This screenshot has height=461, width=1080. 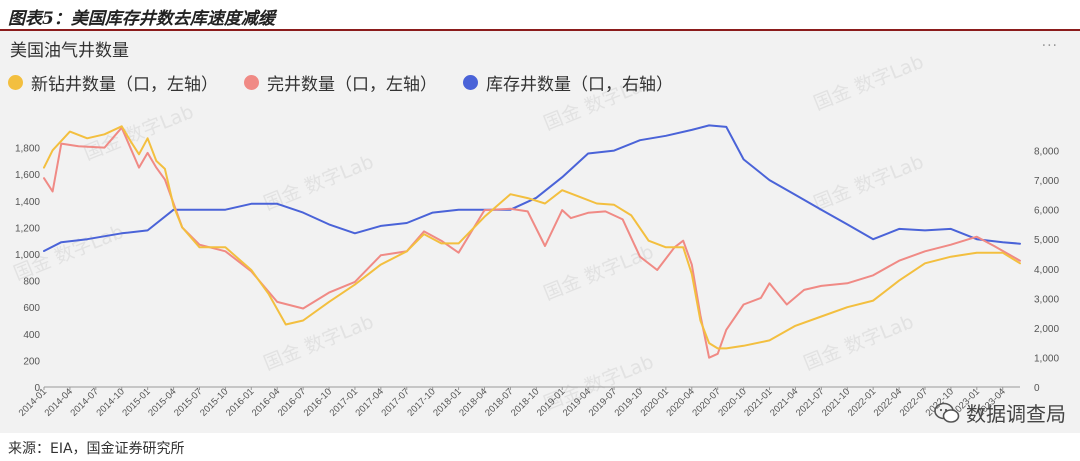 What do you see at coordinates (141, 19) in the screenshot?
I see `figure-title: 图表5：美国库存井数去库速度减缓` at bounding box center [141, 19].